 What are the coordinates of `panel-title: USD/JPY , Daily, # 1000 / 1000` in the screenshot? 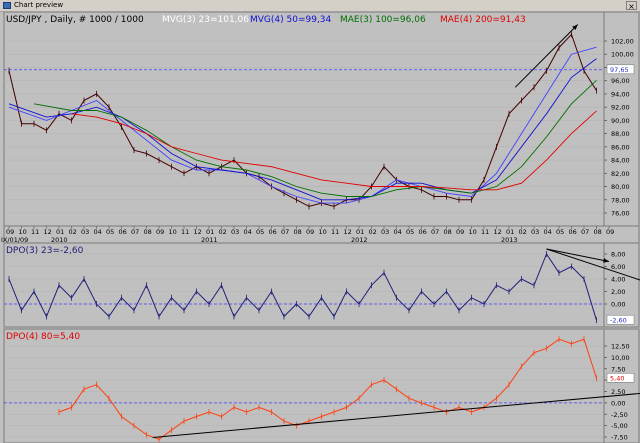 It's located at (75, 20).